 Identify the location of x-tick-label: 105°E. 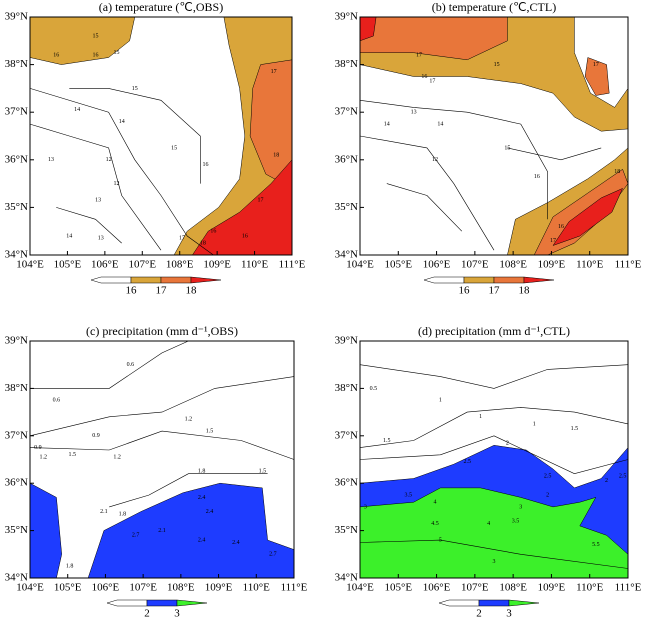
(398, 265).